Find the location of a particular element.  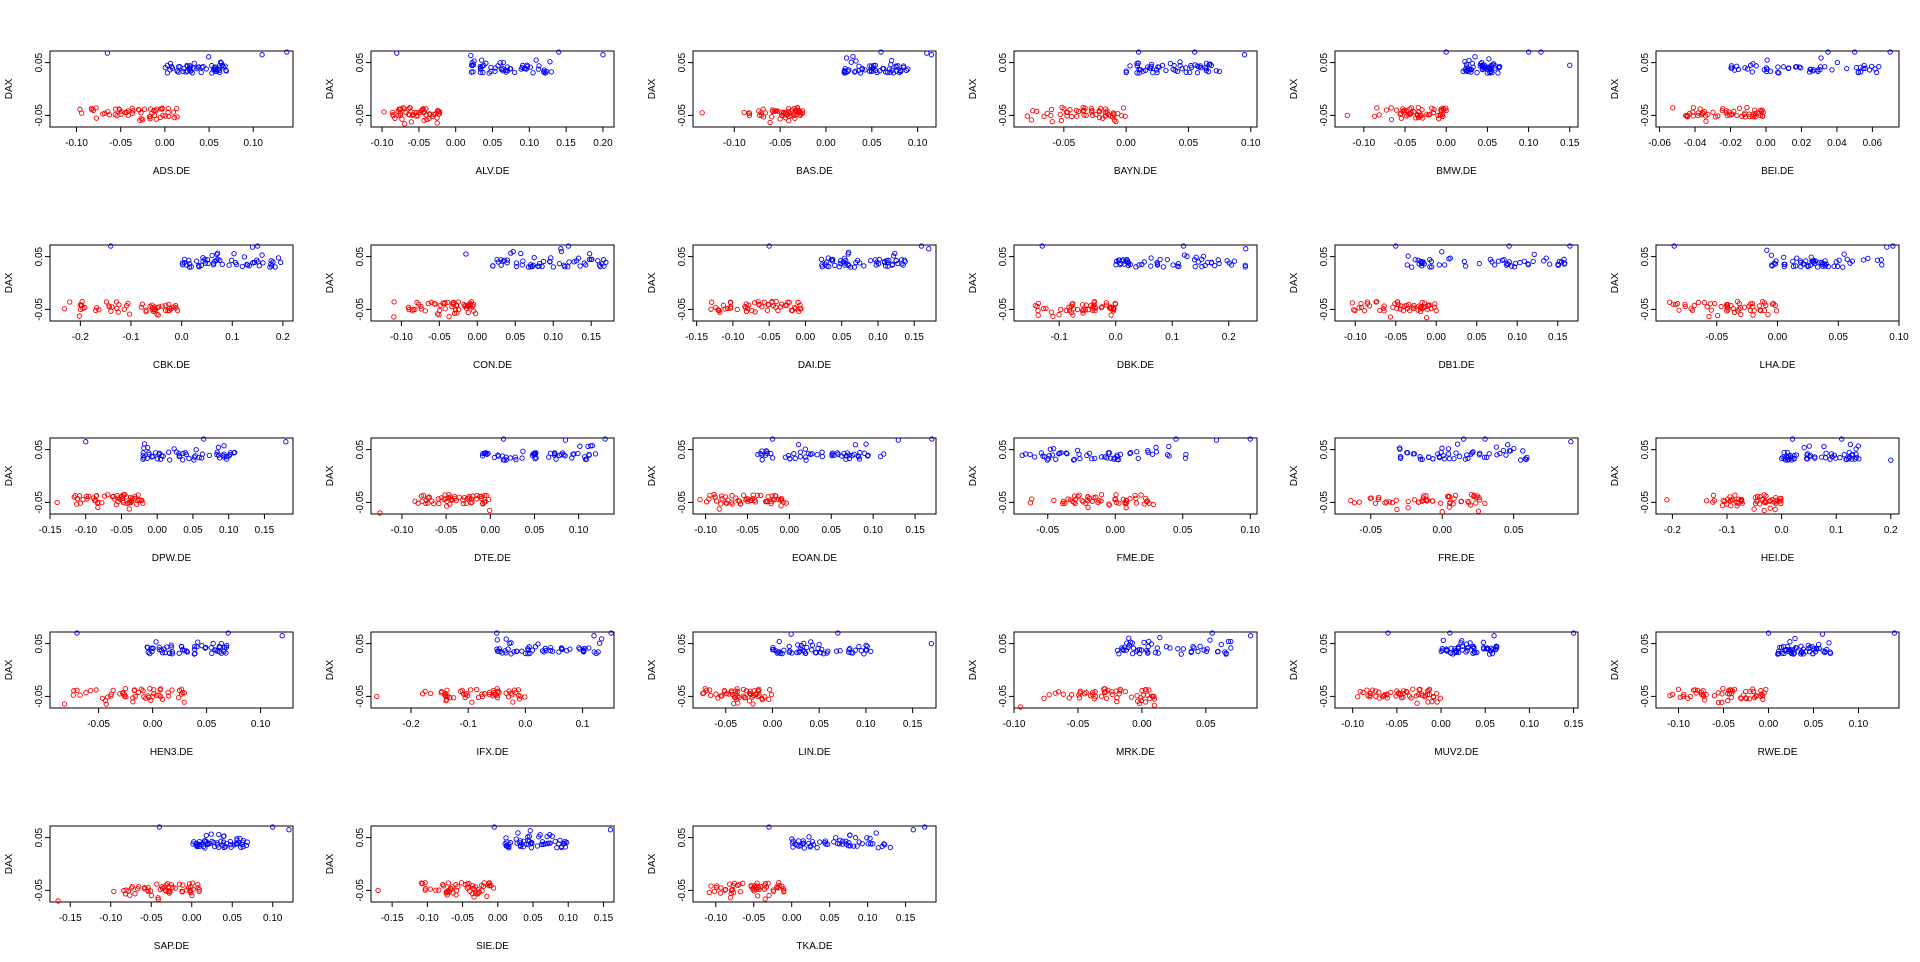

y-tick-label: -0.05 is located at coordinates (1003, 696).